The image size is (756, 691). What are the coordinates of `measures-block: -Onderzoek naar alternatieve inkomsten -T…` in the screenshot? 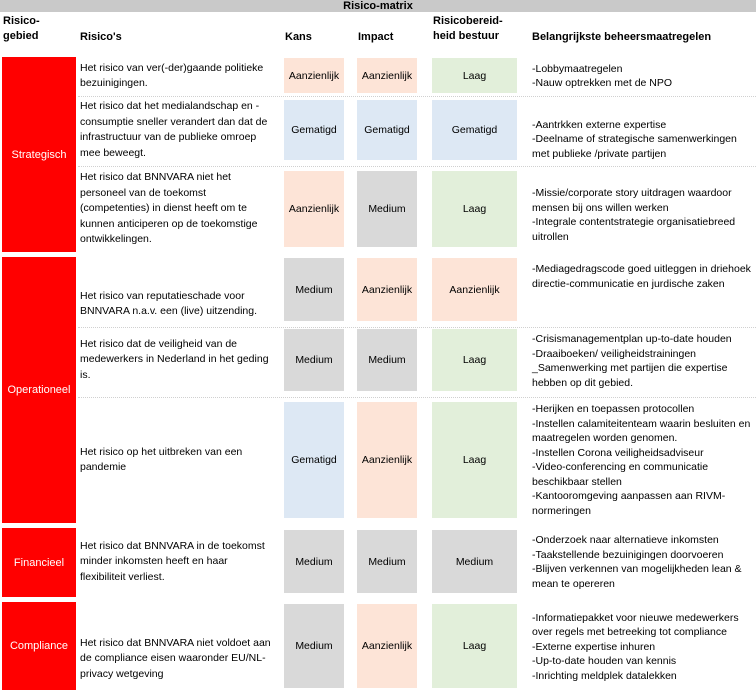 It's located at (643, 562).